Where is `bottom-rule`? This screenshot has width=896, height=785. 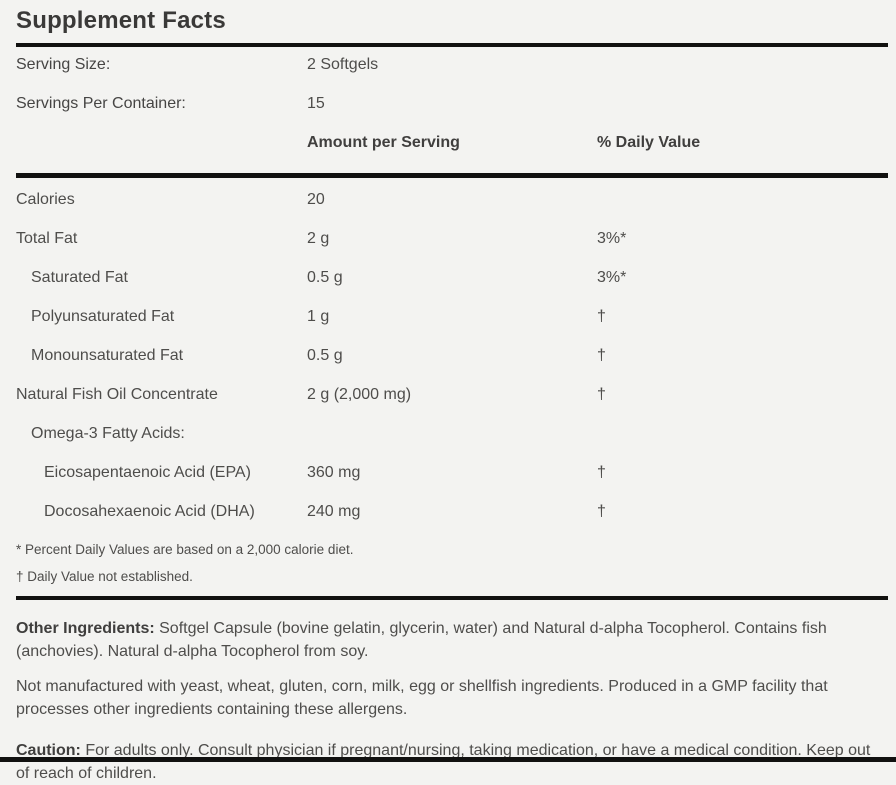 bottom-rule is located at coordinates (448, 759).